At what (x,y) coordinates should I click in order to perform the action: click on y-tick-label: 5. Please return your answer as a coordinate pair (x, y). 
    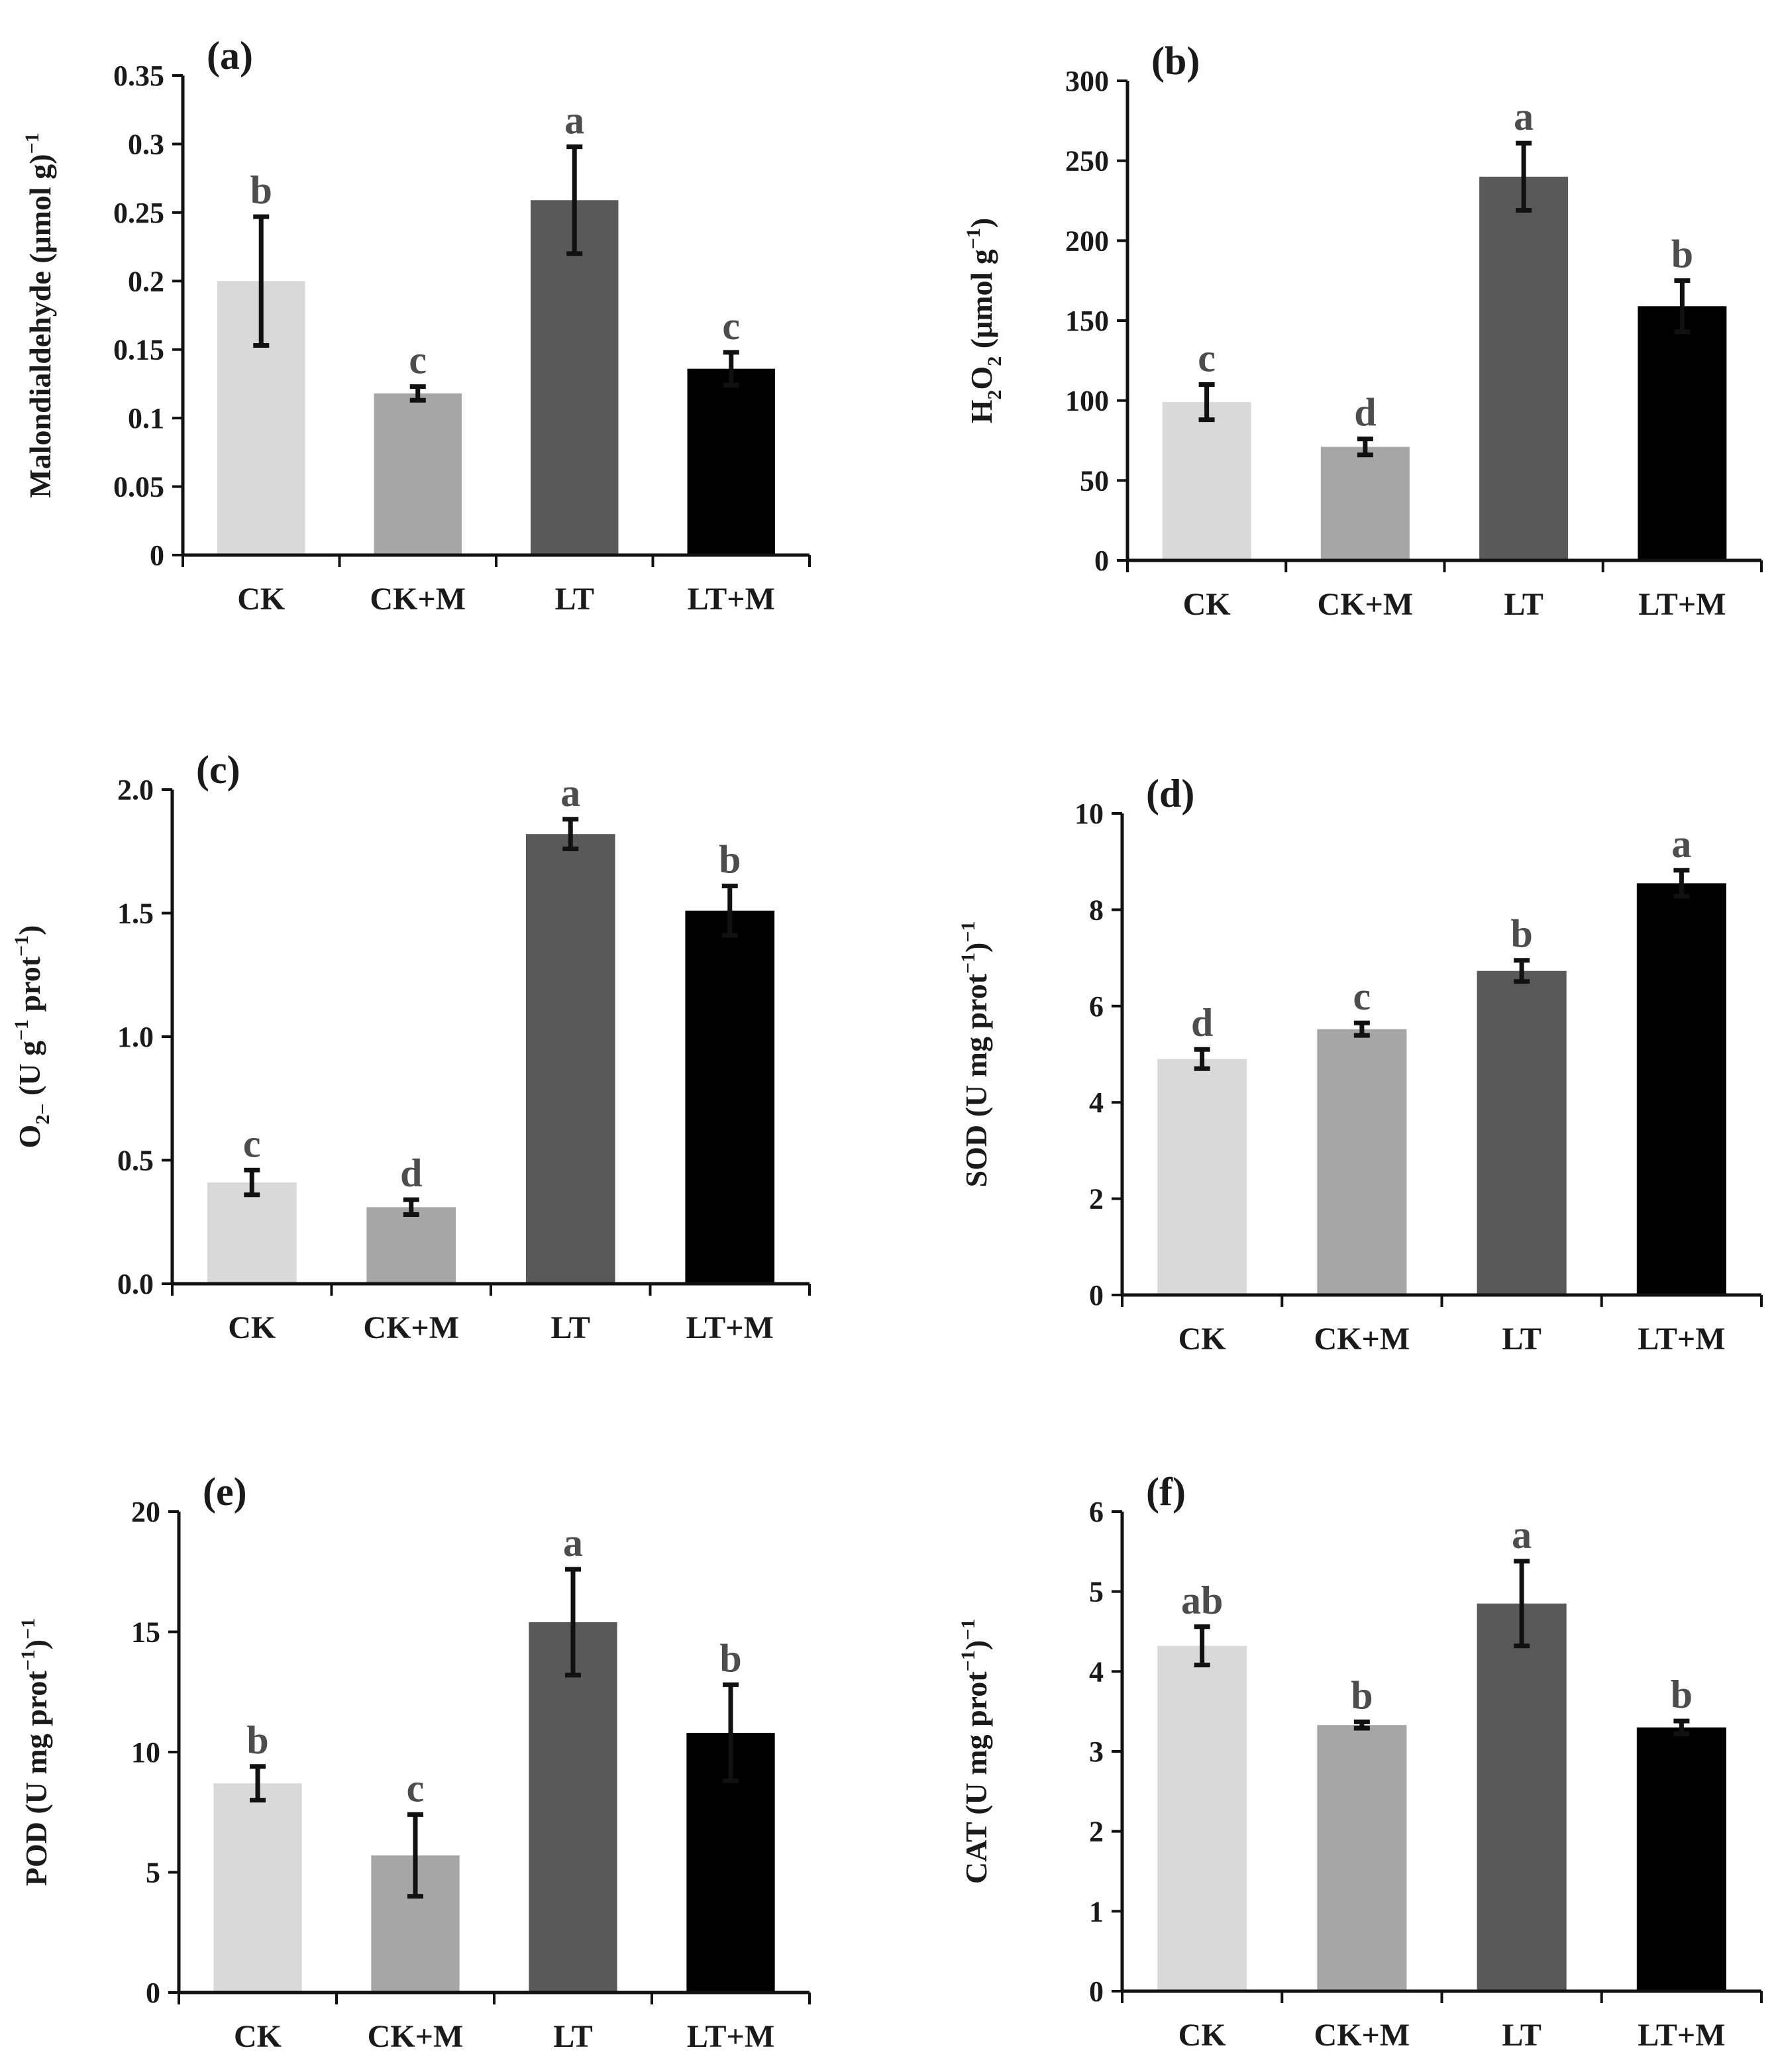
    Looking at the image, I should click on (1096, 1592).